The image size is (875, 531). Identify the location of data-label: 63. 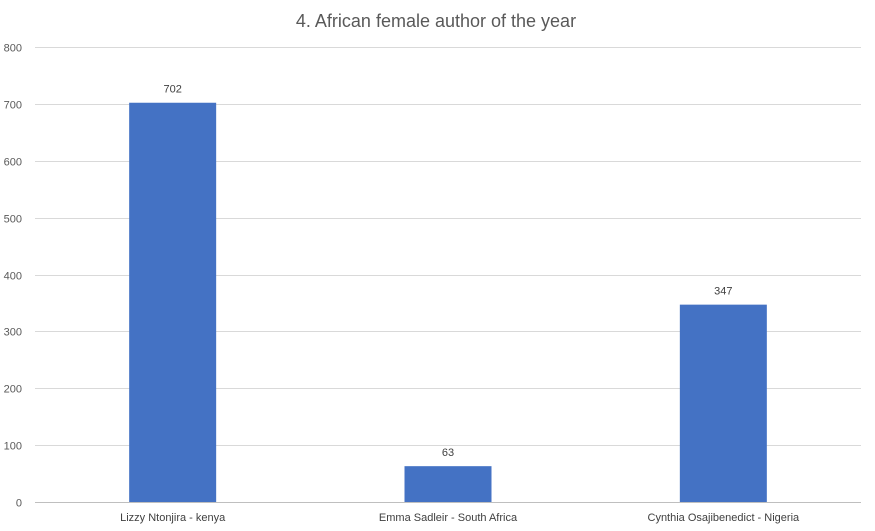
(448, 453).